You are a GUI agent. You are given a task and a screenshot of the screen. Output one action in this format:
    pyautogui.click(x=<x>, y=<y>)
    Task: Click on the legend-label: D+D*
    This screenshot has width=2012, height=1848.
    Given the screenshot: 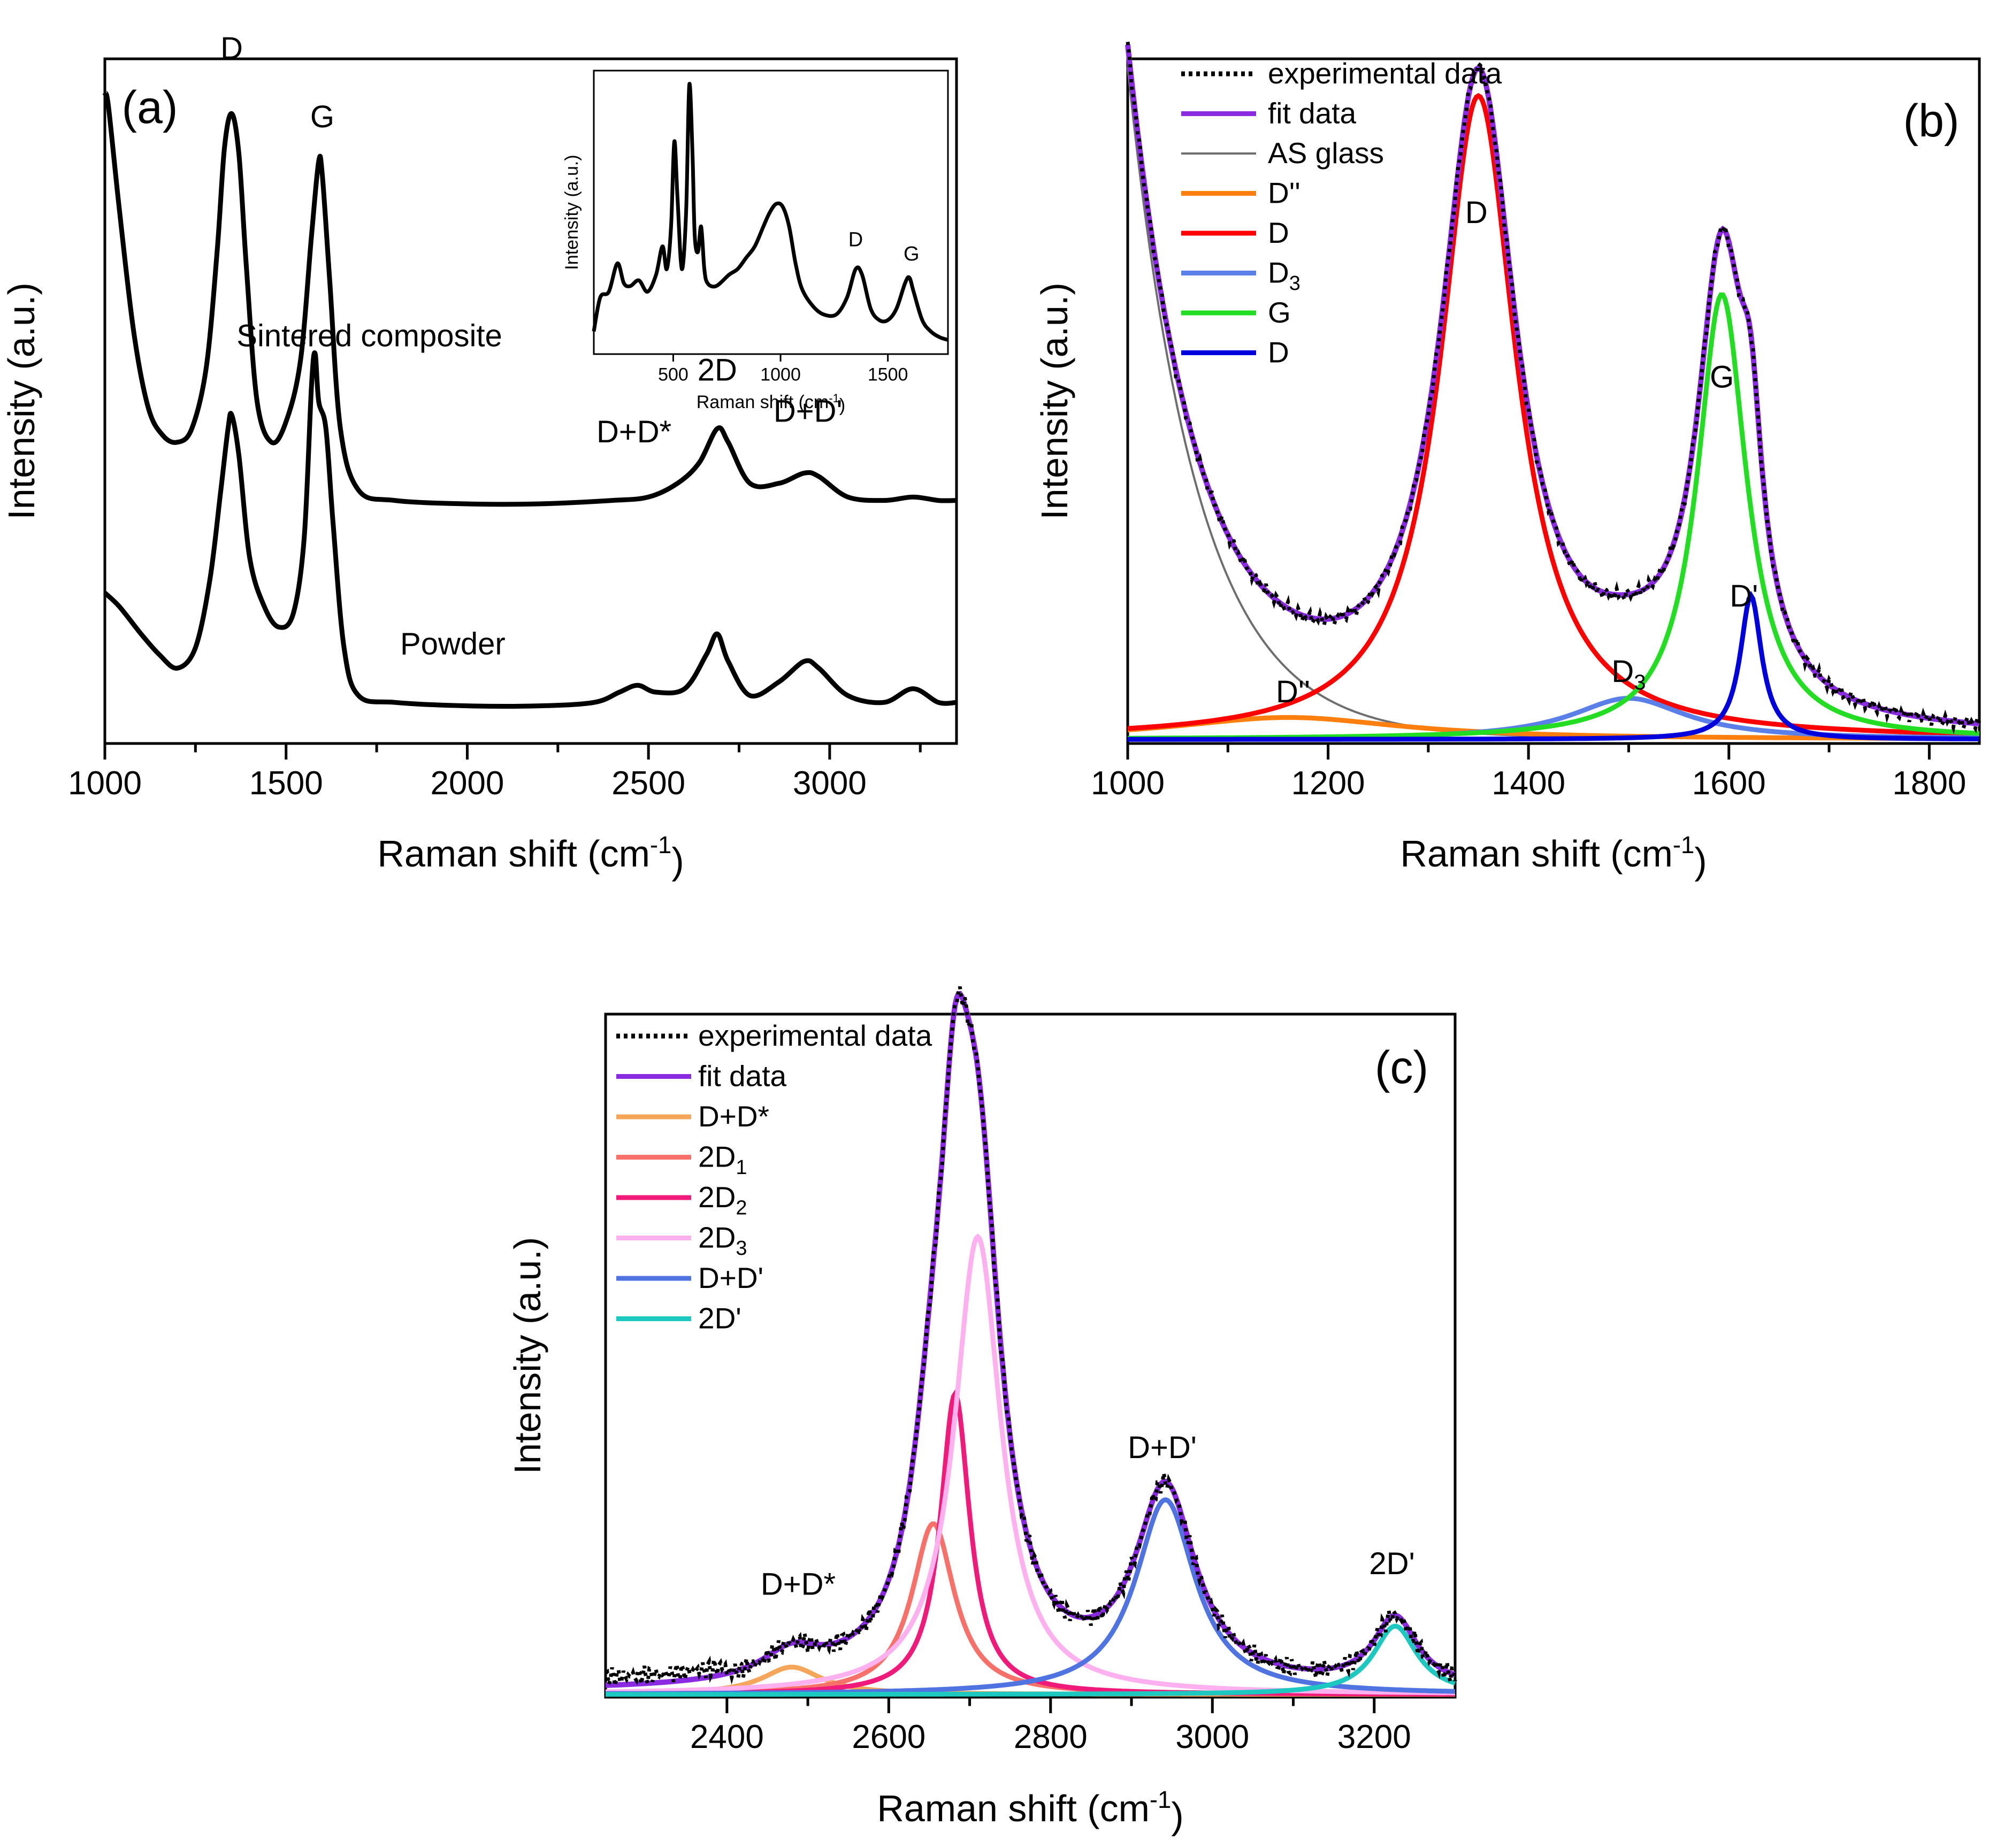 What is the action you would take?
    pyautogui.click(x=734, y=1116)
    